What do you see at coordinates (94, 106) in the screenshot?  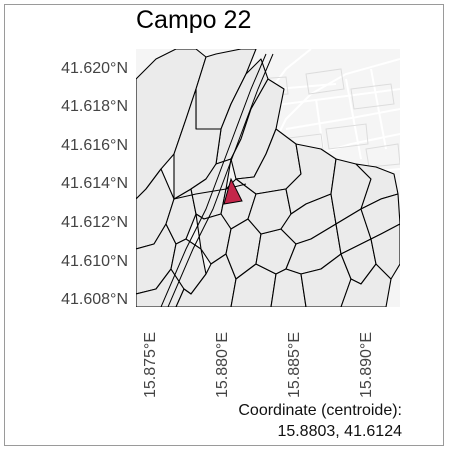 I see `y-tick-label: 41.618°N` at bounding box center [94, 106].